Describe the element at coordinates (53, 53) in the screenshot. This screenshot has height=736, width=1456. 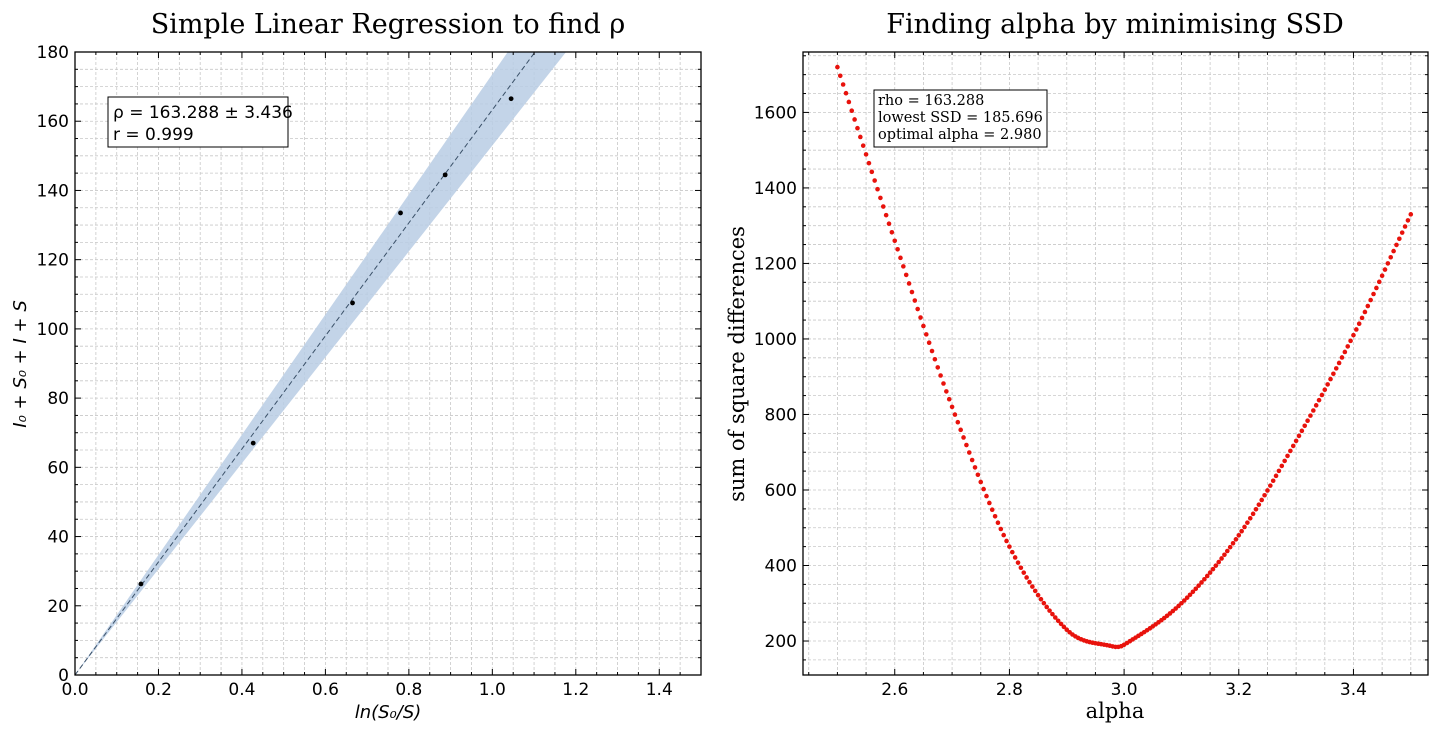
I see `left-y-tick-label: 180` at that location.